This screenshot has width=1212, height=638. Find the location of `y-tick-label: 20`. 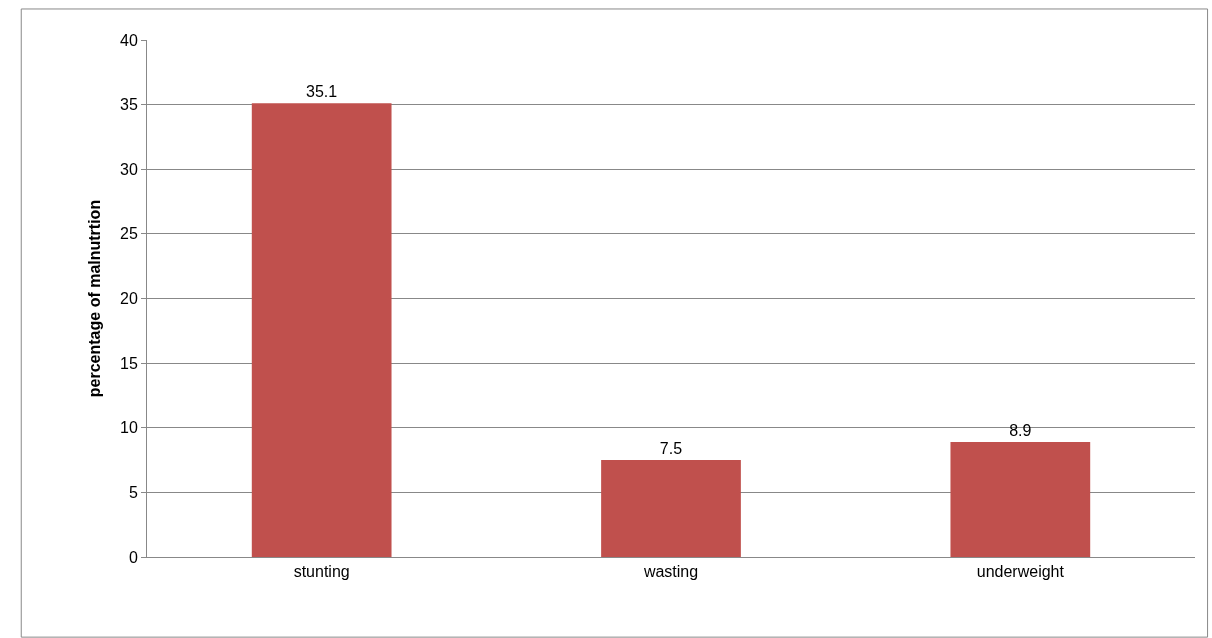

y-tick-label: 20 is located at coordinates (129, 299).